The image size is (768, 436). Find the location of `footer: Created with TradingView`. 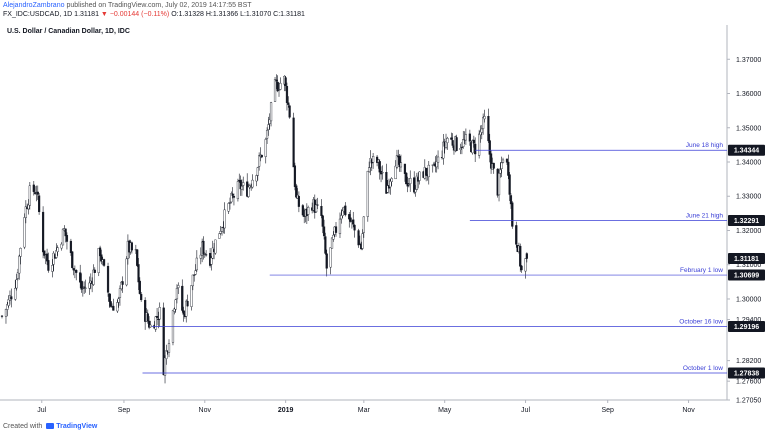

footer: Created with TradingView is located at coordinates (50, 426).